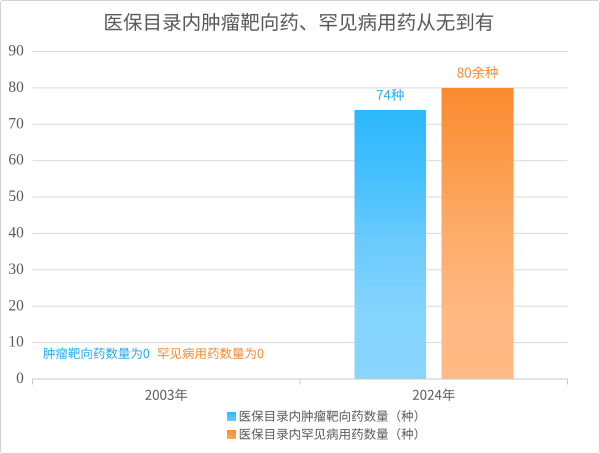 Image resolution: width=600 pixels, height=454 pixels. Describe the element at coordinates (16, 123) in the screenshot. I see `svg-text: 70` at that location.